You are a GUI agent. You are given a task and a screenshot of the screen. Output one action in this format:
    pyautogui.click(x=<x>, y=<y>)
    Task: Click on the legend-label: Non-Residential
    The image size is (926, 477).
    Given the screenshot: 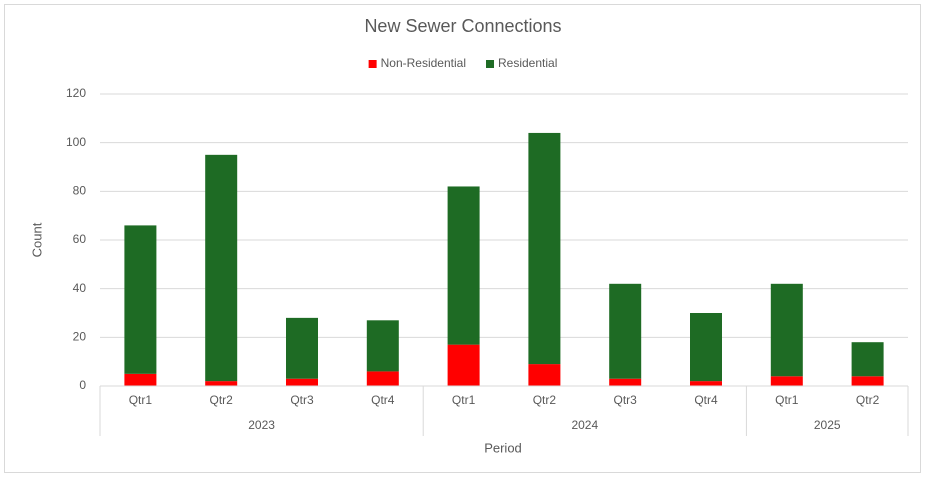 What is the action you would take?
    pyautogui.click(x=423, y=63)
    